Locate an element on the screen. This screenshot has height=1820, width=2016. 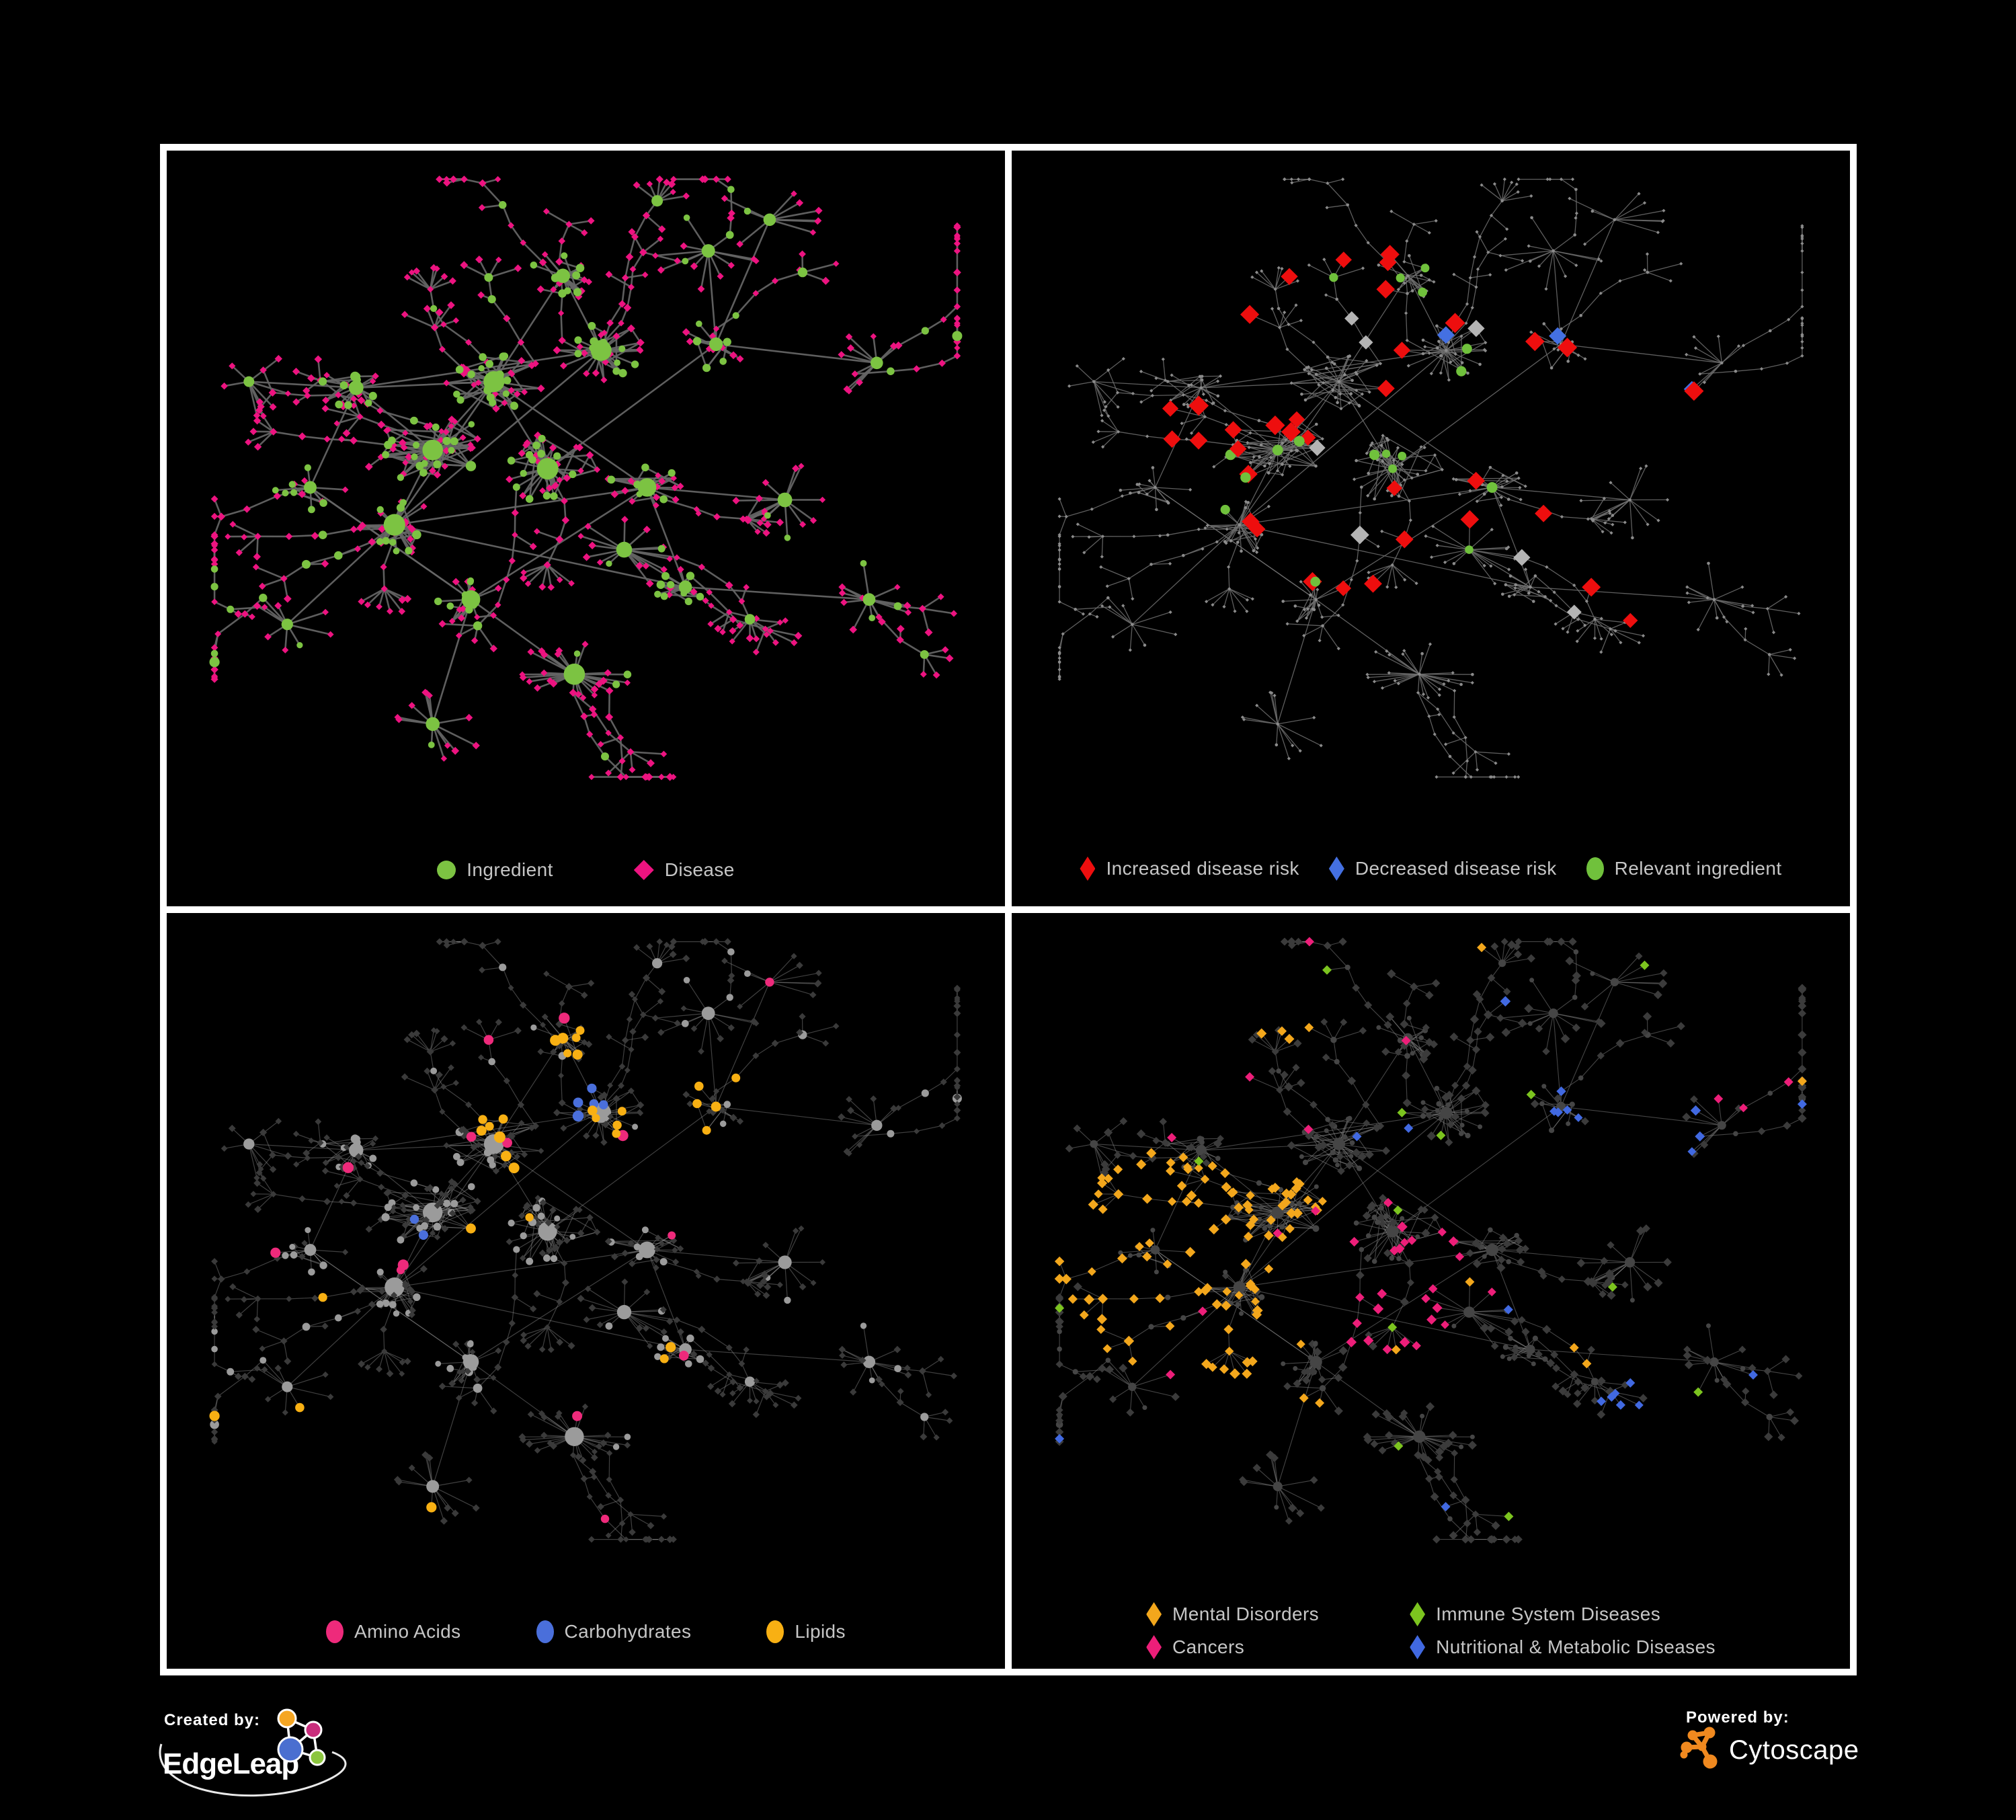
ingredient-disease-network-svg is located at coordinates (586, 478).